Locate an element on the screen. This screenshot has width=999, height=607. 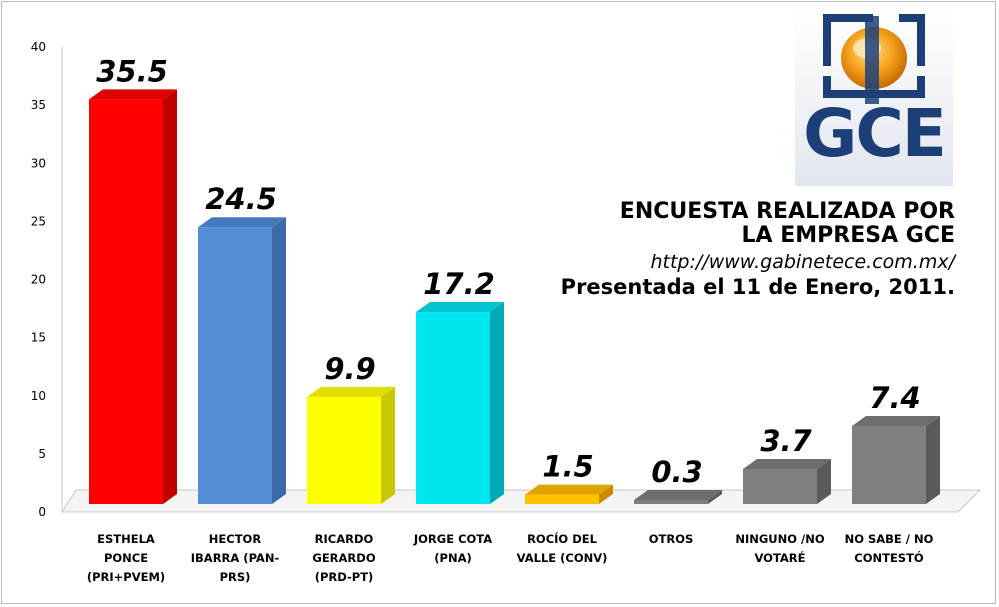
survey-url: http://www.gabinetece.com.mx/ is located at coordinates (802, 262).